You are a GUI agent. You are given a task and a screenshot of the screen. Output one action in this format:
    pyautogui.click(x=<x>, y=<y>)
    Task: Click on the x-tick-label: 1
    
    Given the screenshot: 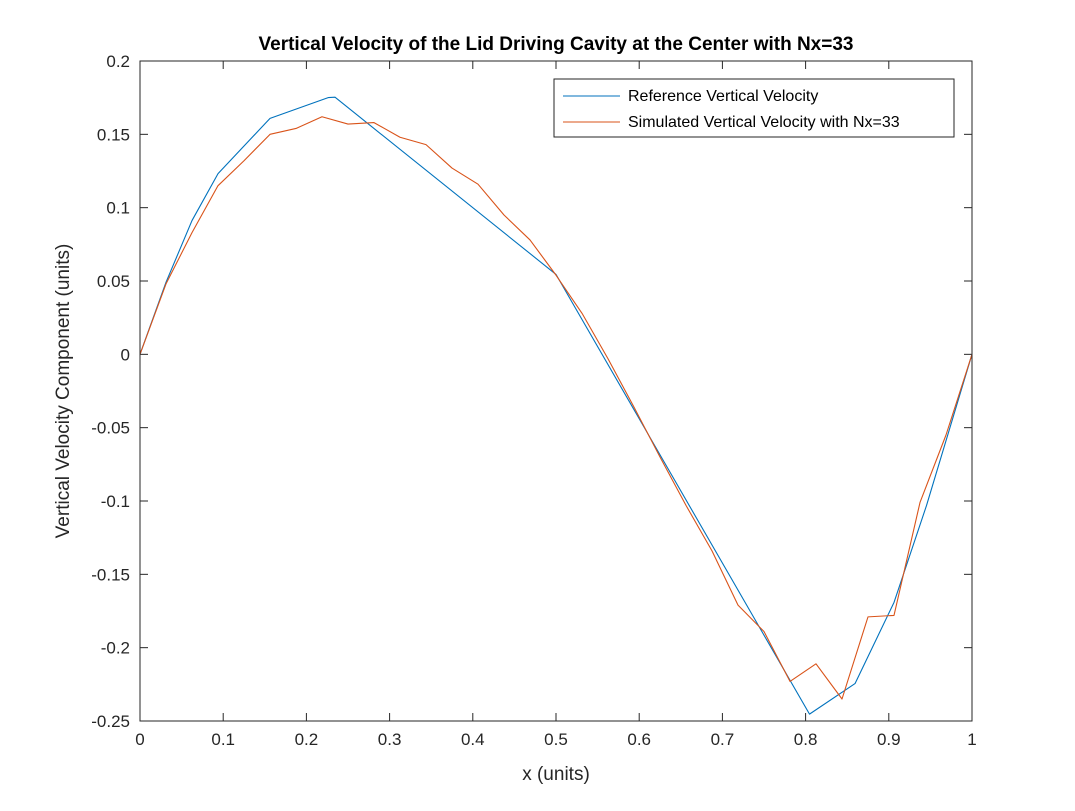 What is the action you would take?
    pyautogui.click(x=971, y=739)
    